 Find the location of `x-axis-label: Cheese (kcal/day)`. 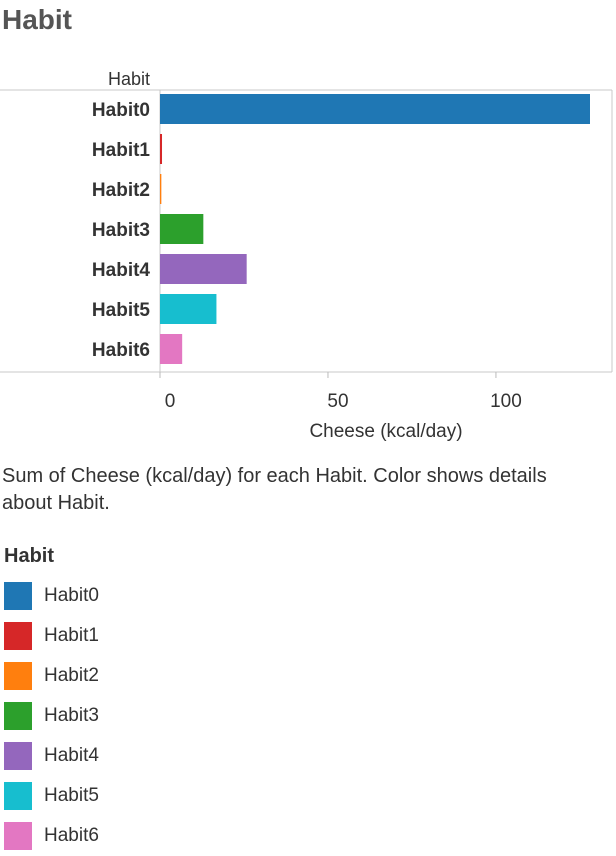

x-axis-label: Cheese (kcal/day) is located at coordinates (385, 431).